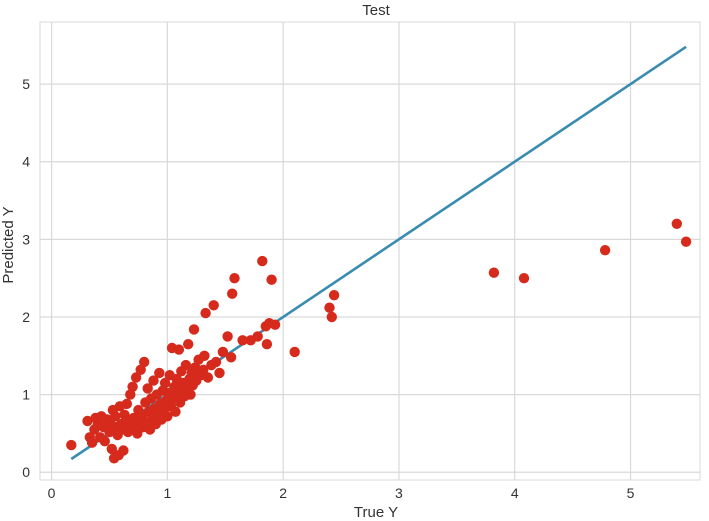  I want to click on y-tick-label: 1, so click(26, 395).